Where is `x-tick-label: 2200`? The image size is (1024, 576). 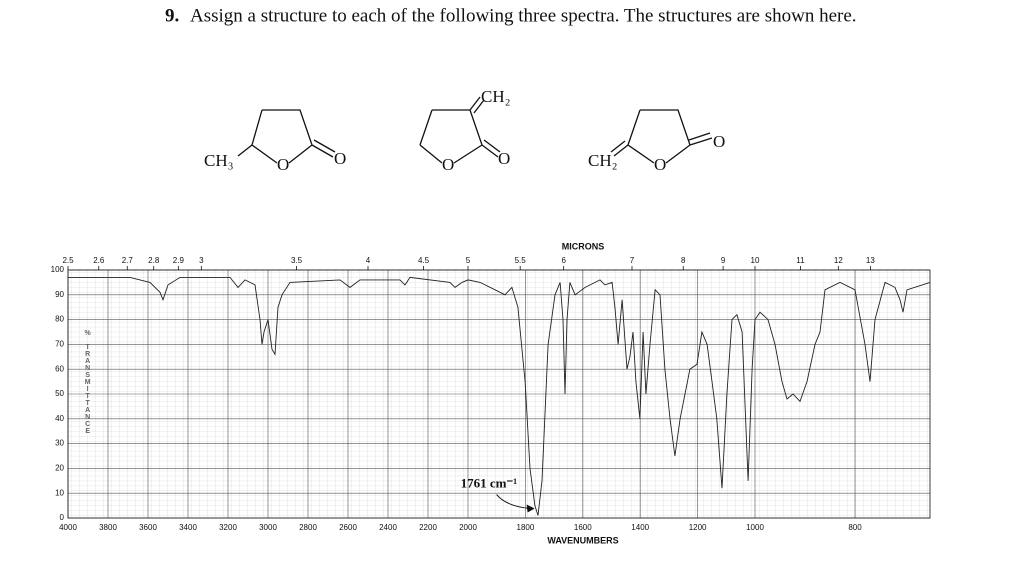
x-tick-label: 2200 is located at coordinates (428, 527).